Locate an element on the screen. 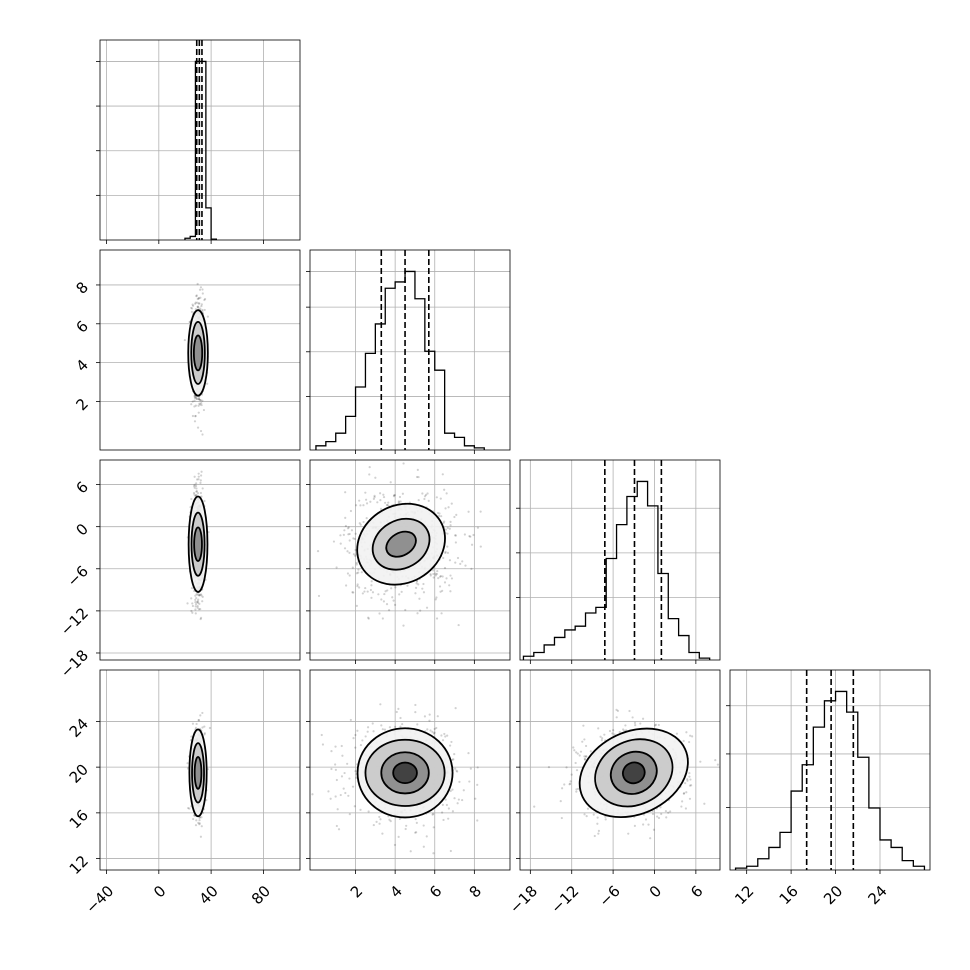 The width and height of the screenshot is (970, 970). y-tick-label: 24 is located at coordinates (79, 728).